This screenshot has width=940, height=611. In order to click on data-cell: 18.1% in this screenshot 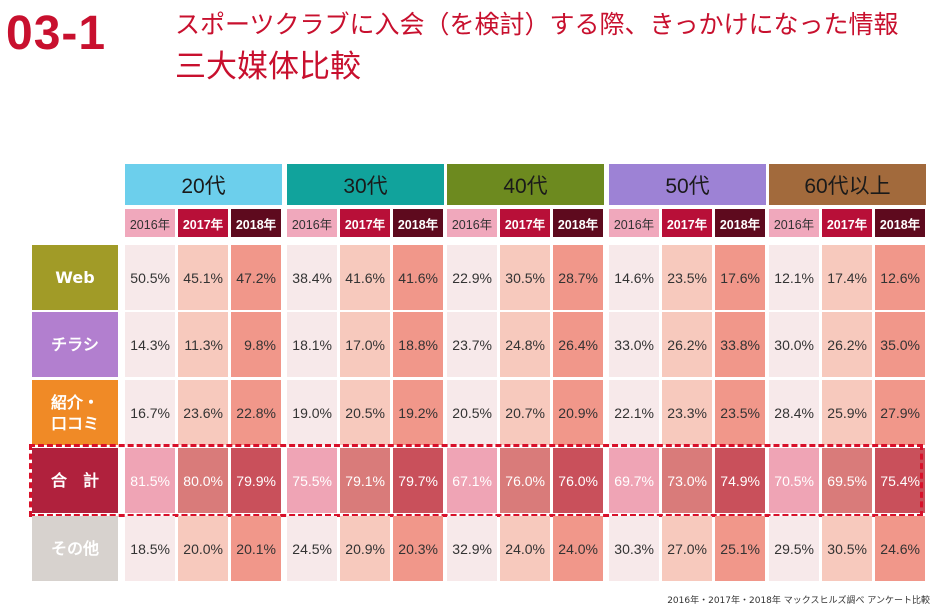, I will do `click(312, 344)`.